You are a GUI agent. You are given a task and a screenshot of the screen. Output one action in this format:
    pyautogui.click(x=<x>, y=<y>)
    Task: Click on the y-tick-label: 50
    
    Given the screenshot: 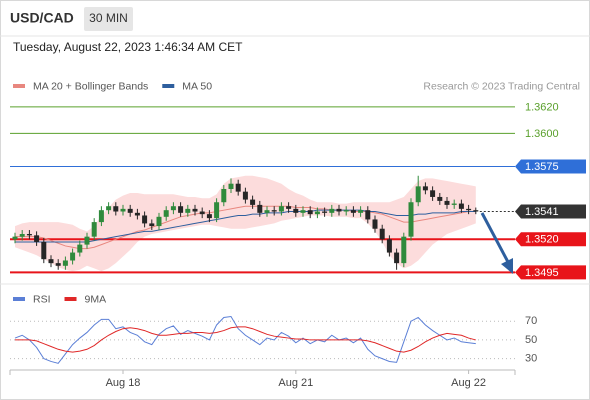 What is the action you would take?
    pyautogui.click(x=531, y=340)
    